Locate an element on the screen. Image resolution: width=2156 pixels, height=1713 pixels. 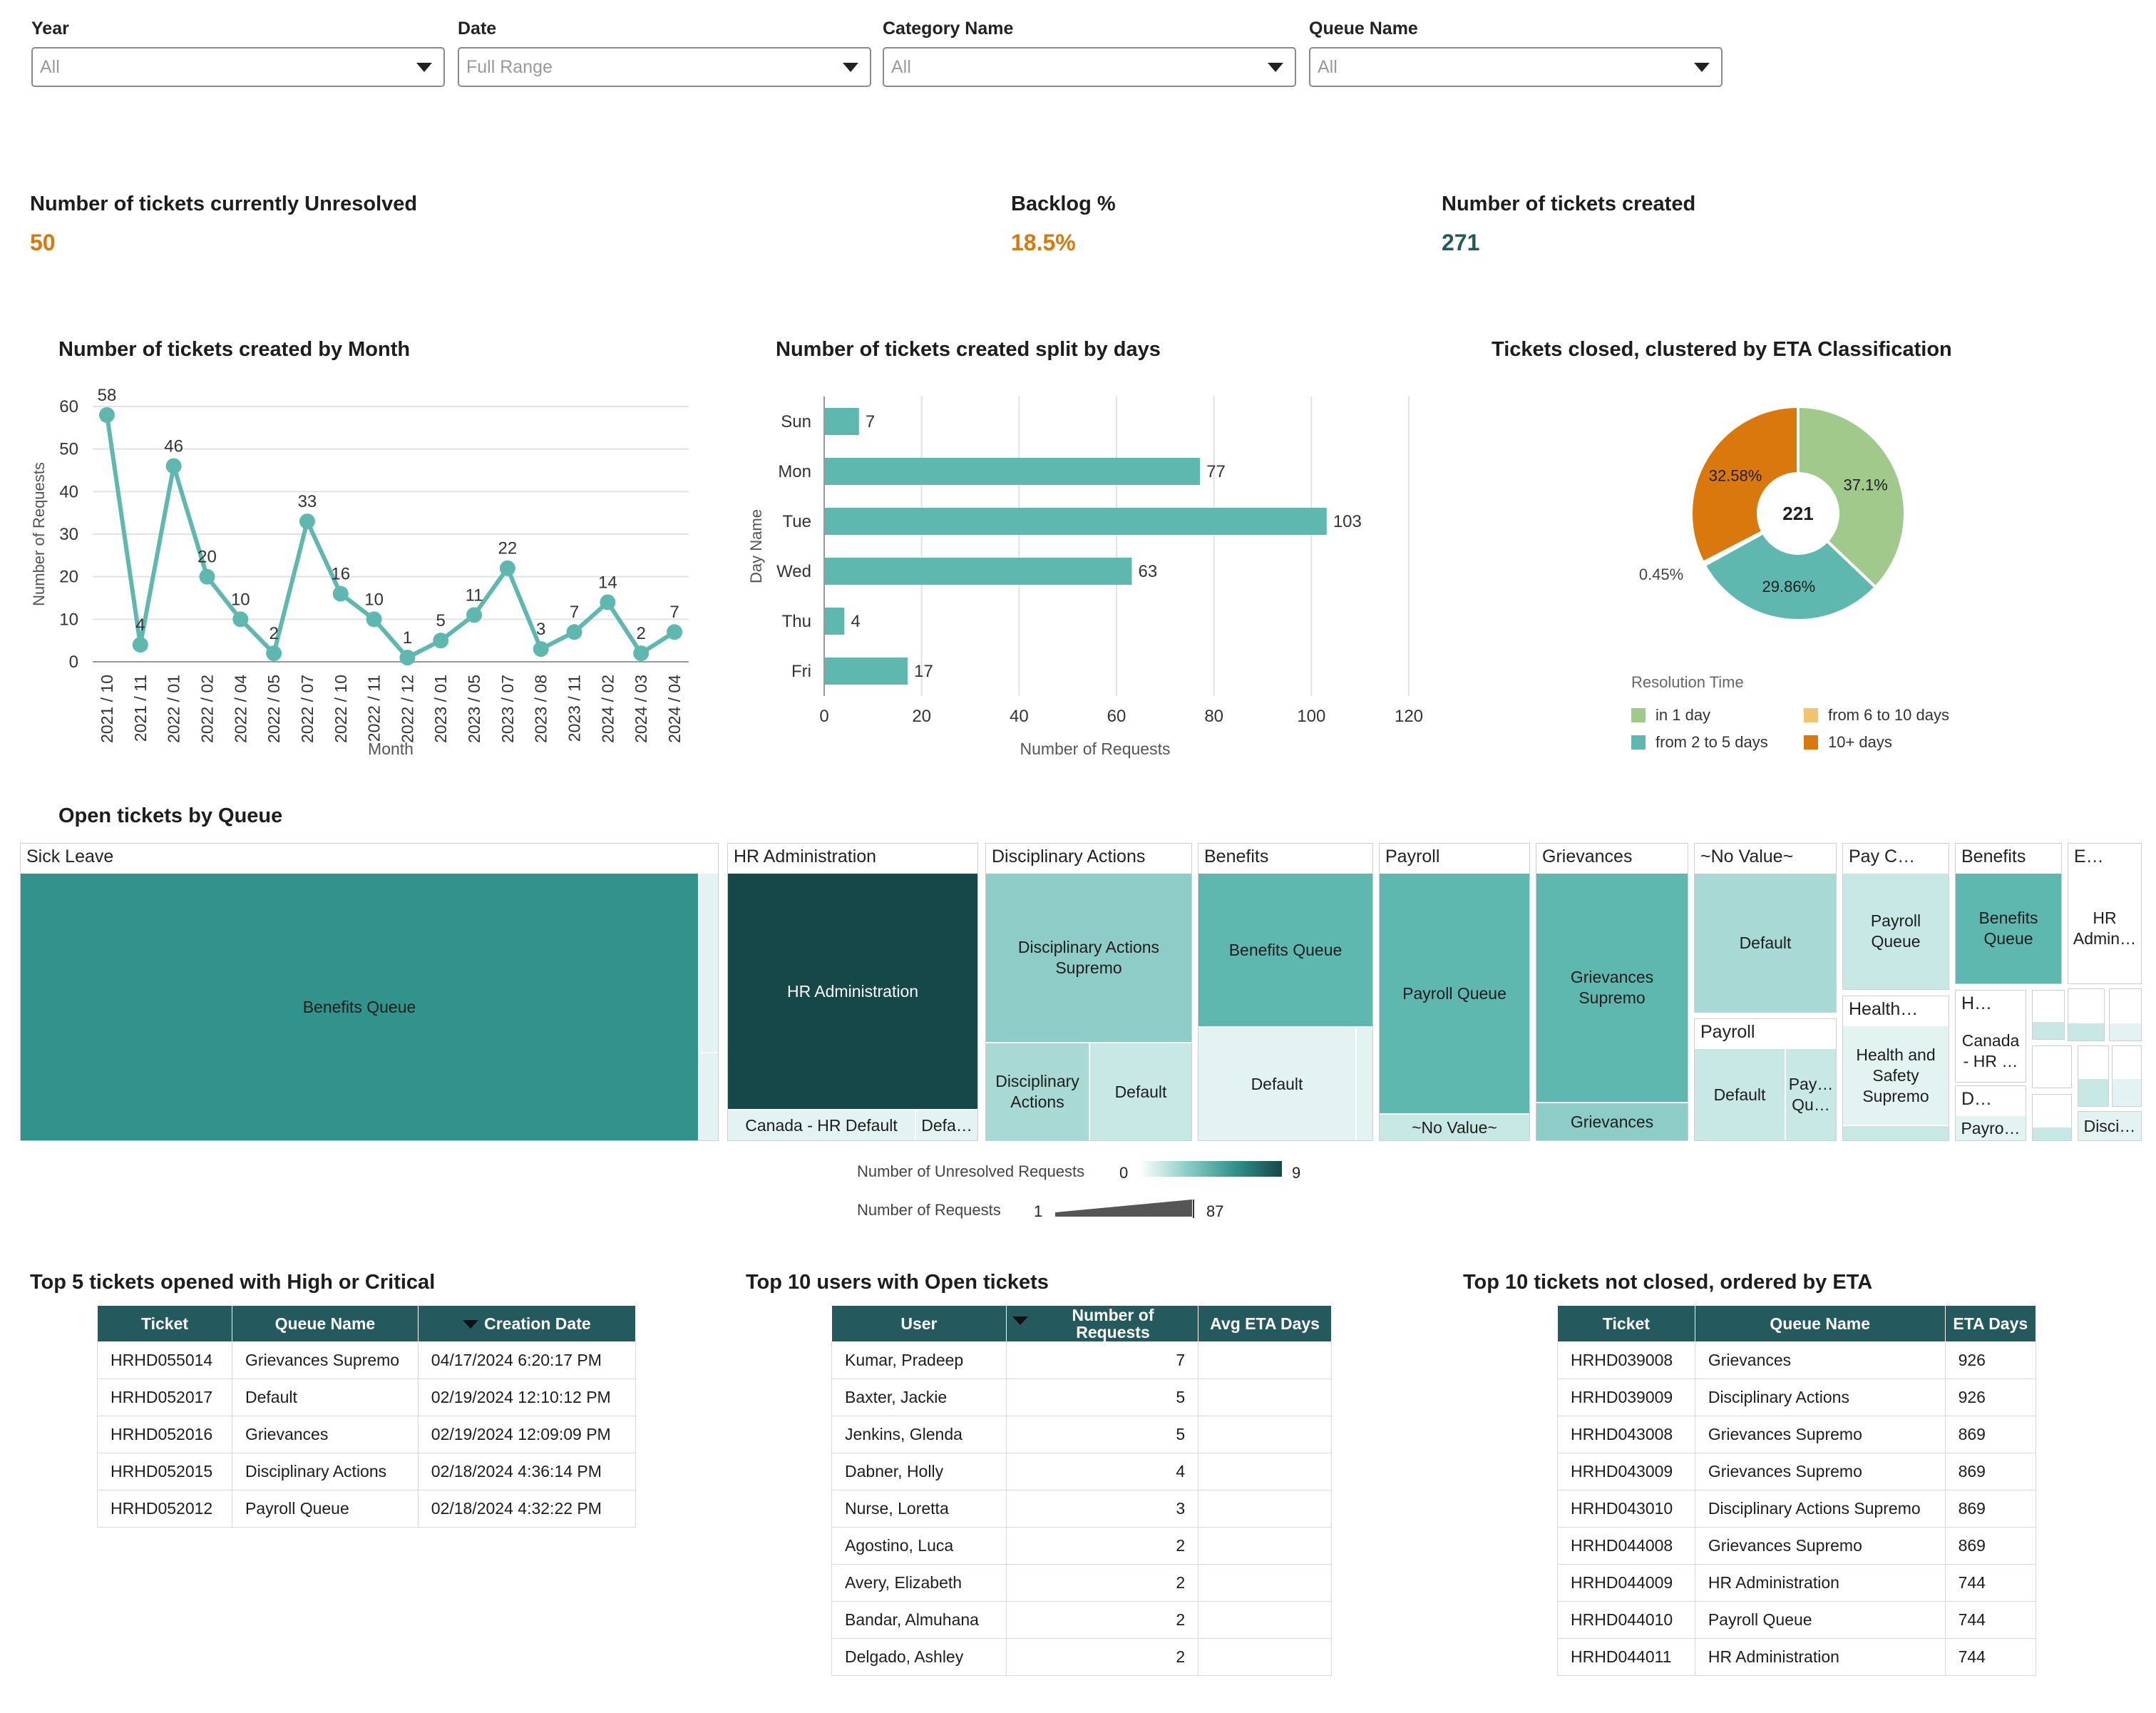
treemap-group-sick-leave: Sick Leave Benefits Queue is located at coordinates (369, 992).